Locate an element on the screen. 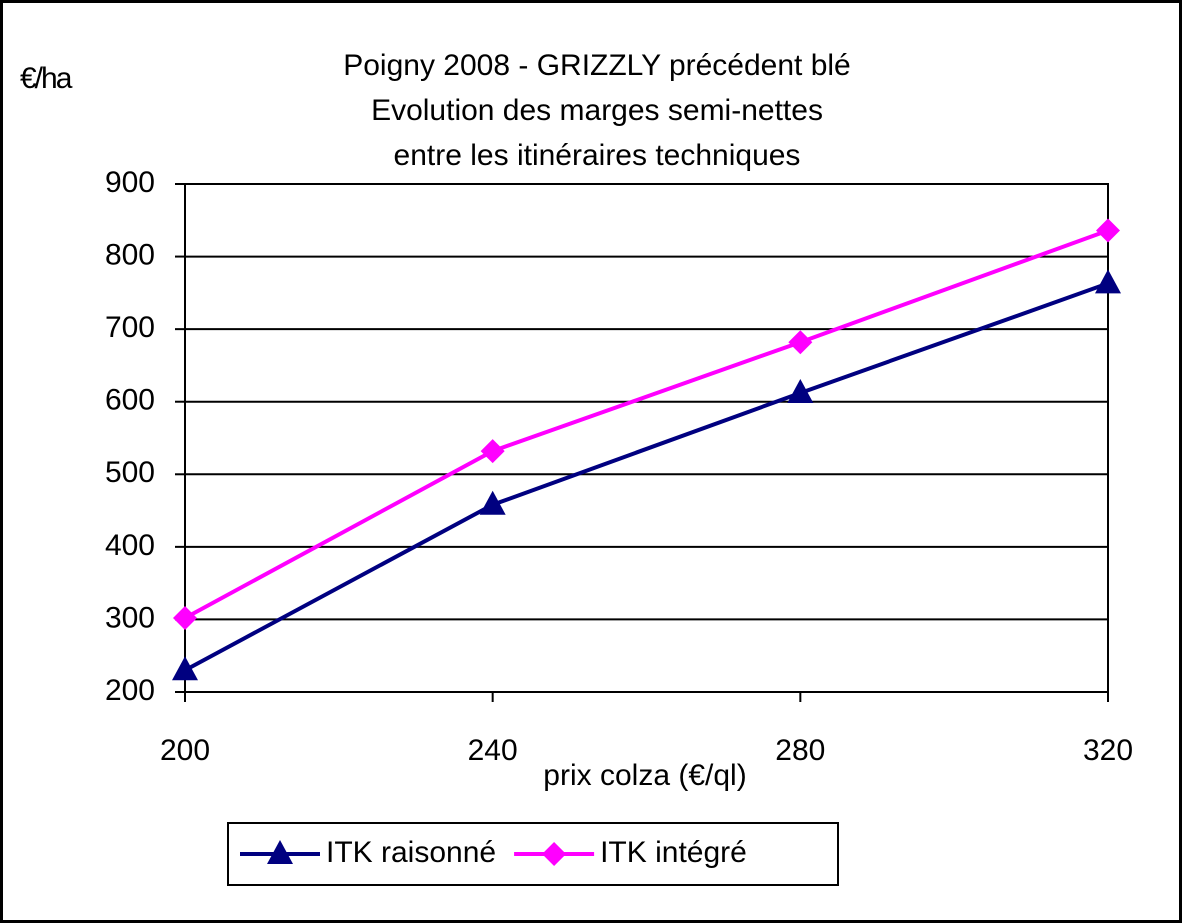  chart-title: Evolution des marges semi-nettes is located at coordinates (597, 110).